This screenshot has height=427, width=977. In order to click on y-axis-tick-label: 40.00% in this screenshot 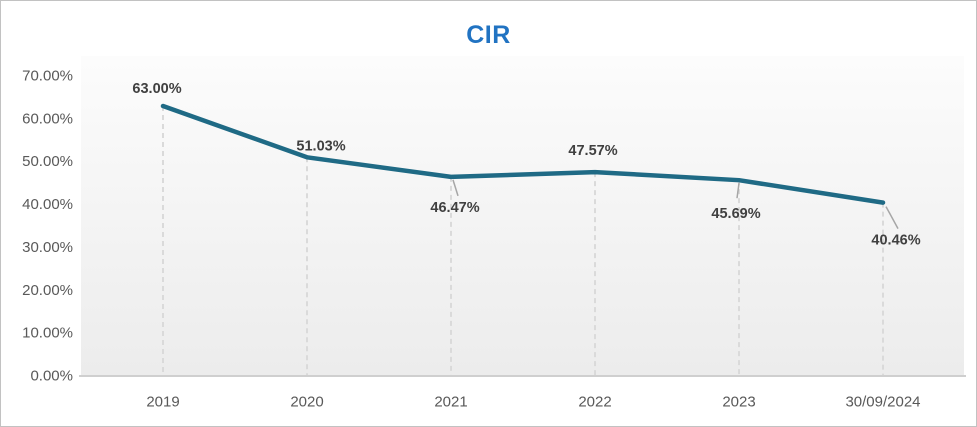, I will do `click(47, 204)`.